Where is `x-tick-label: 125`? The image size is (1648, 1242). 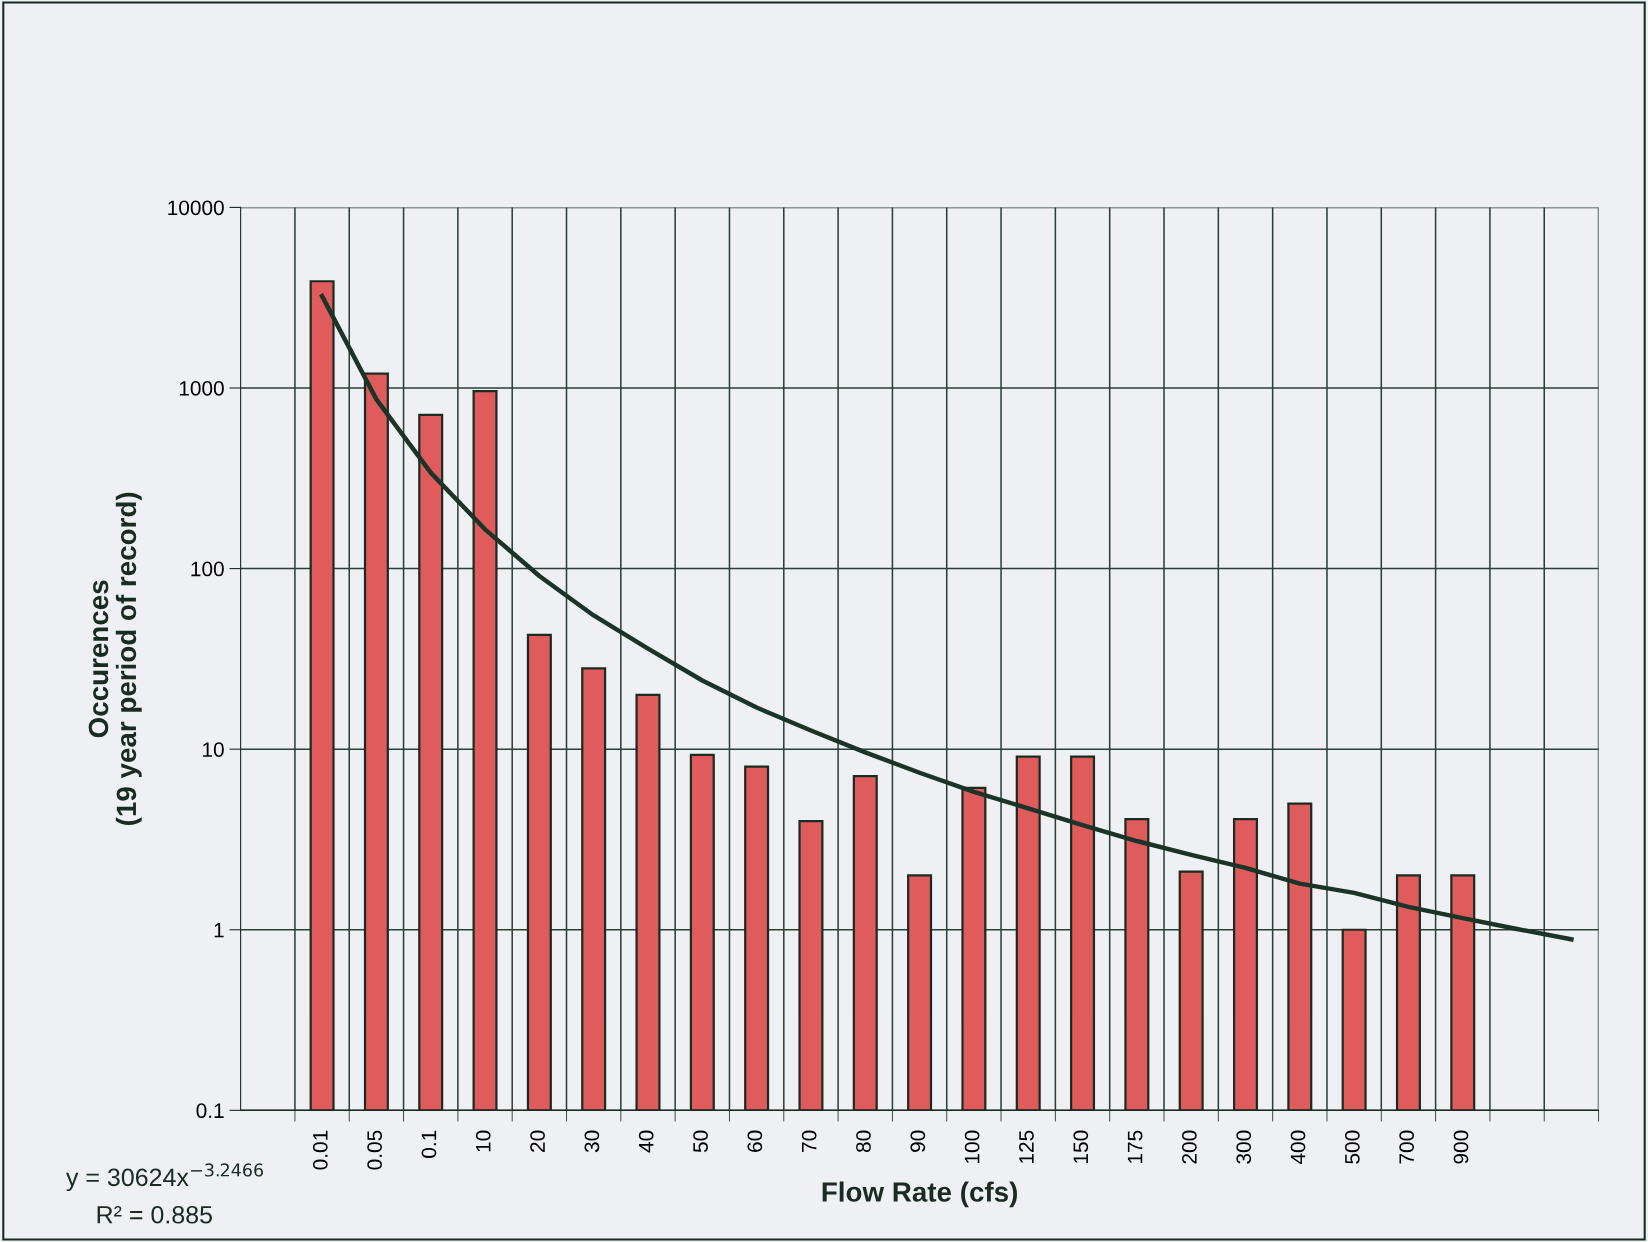
x-tick-label: 125 is located at coordinates (1026, 1146).